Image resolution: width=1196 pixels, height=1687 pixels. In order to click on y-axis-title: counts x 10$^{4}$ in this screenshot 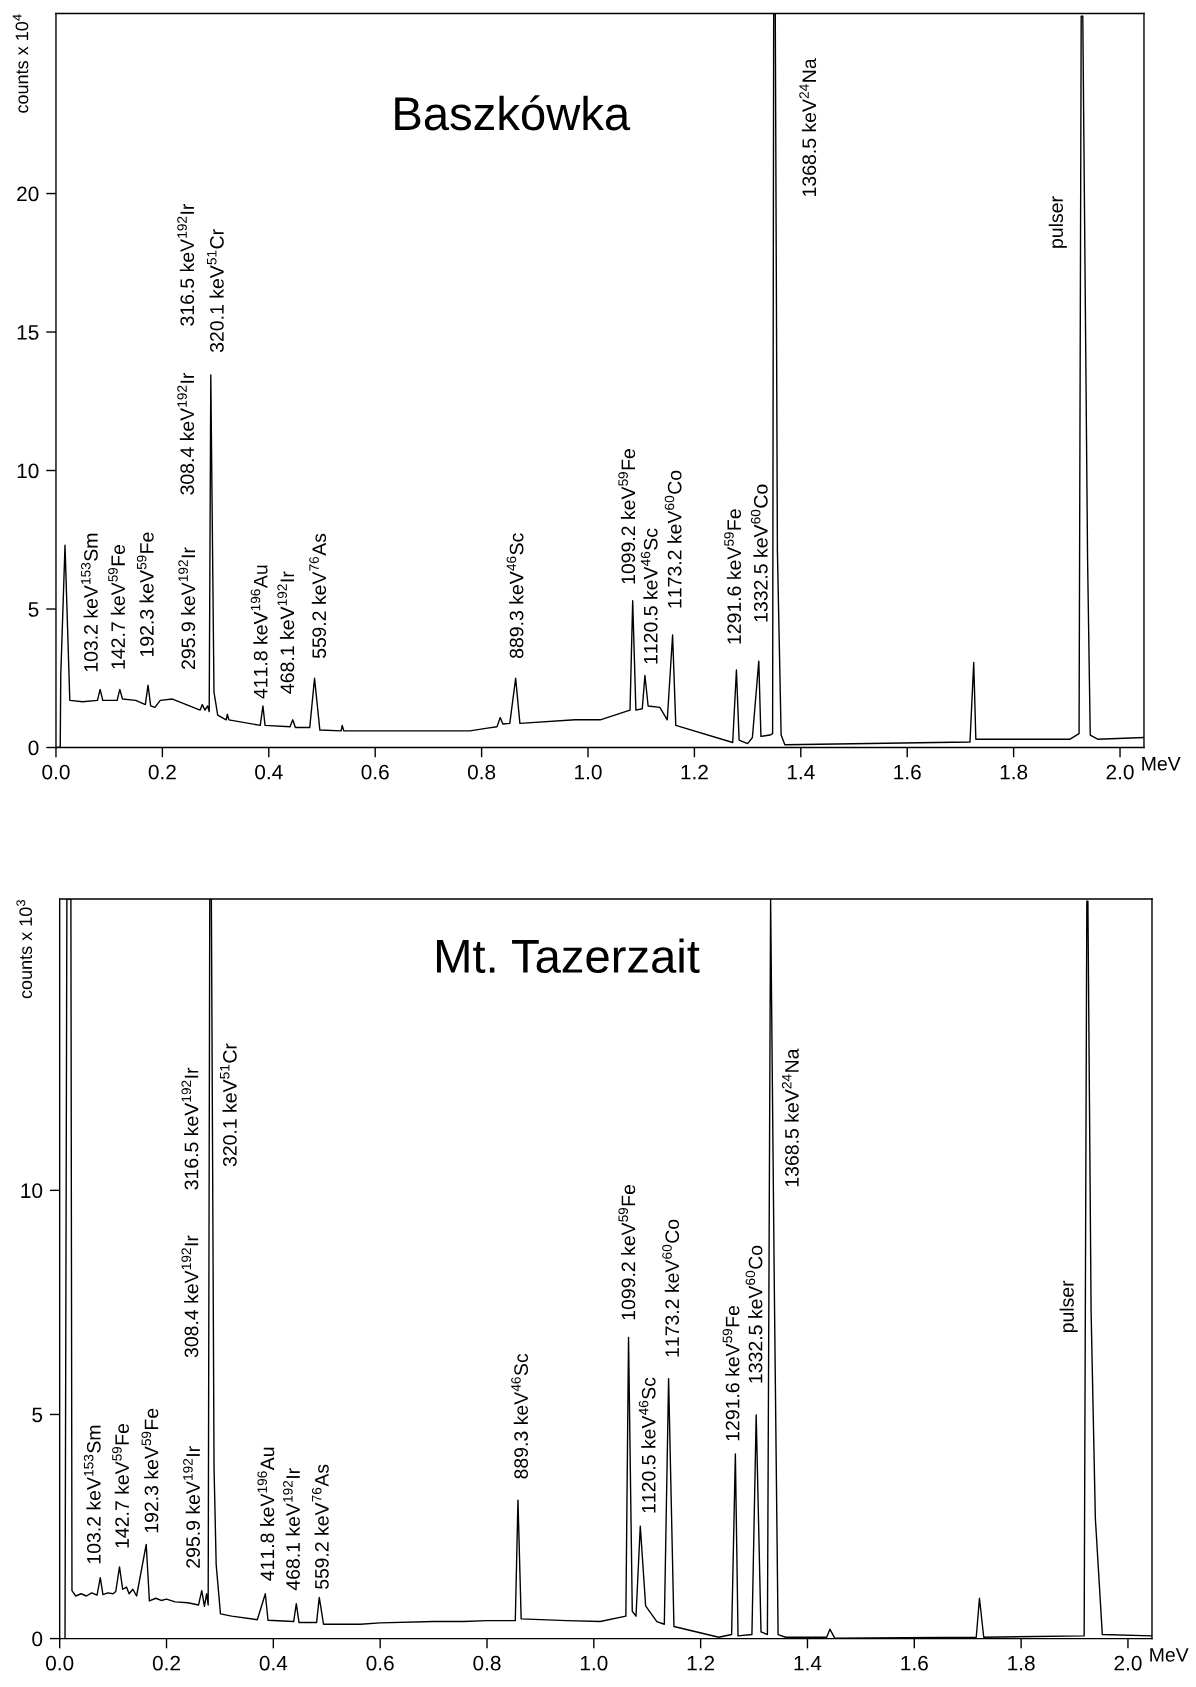, I will do `click(20, 63)`.